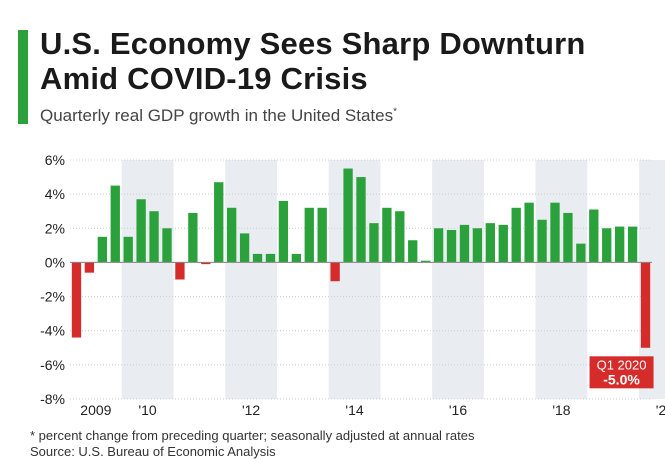 This screenshot has width=665, height=459. I want to click on y-tick-label: 0%, so click(55, 262).